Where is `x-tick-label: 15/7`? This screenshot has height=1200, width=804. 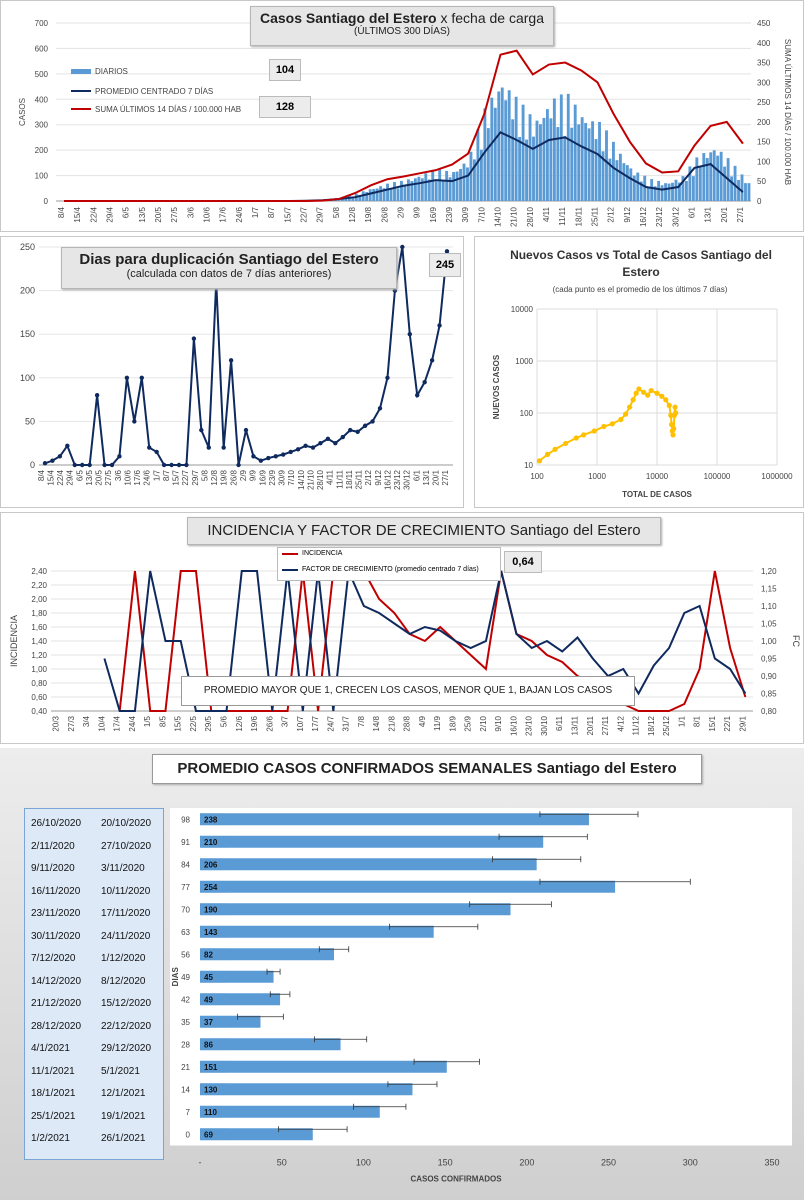 x-tick-label: 15/7 is located at coordinates (176, 477).